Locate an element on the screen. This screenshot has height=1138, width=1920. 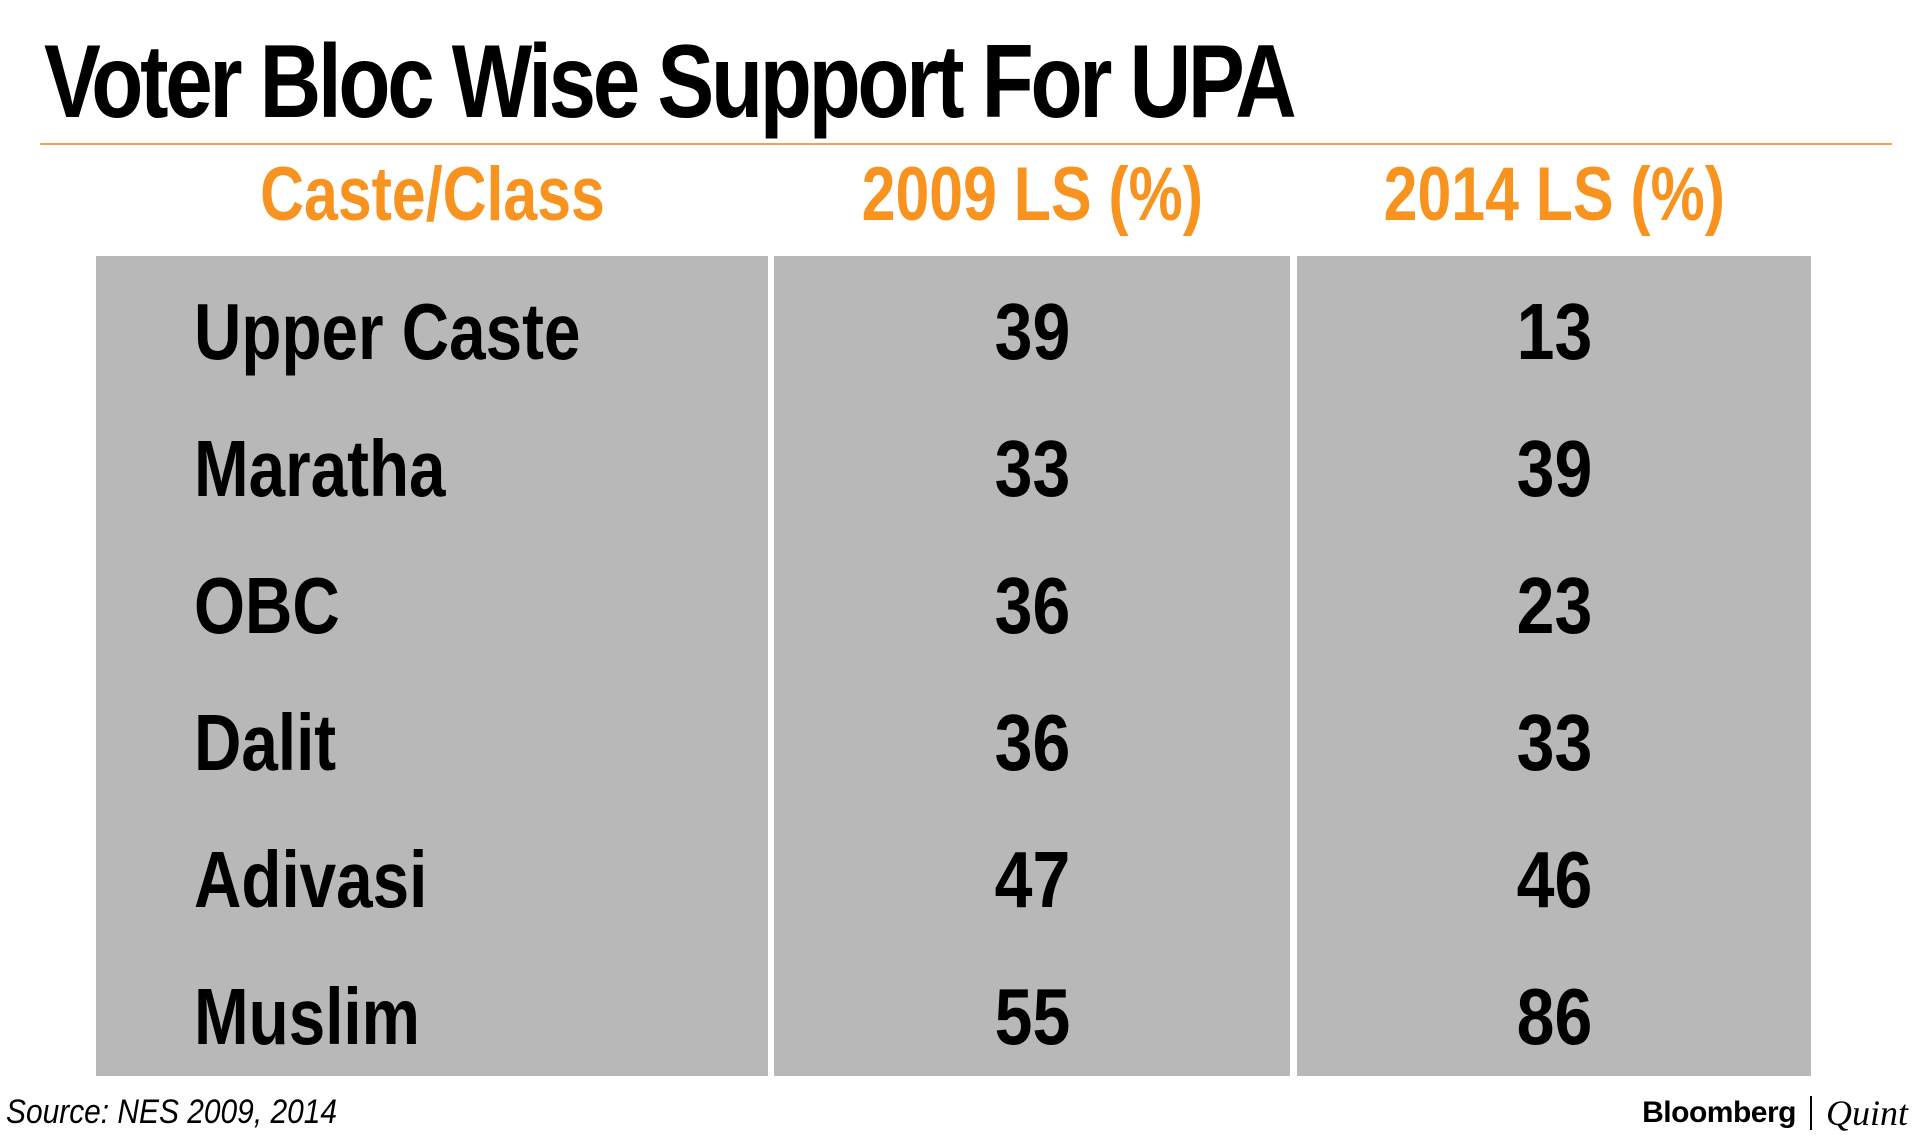
value-text: 55 is located at coordinates (1032, 1016).